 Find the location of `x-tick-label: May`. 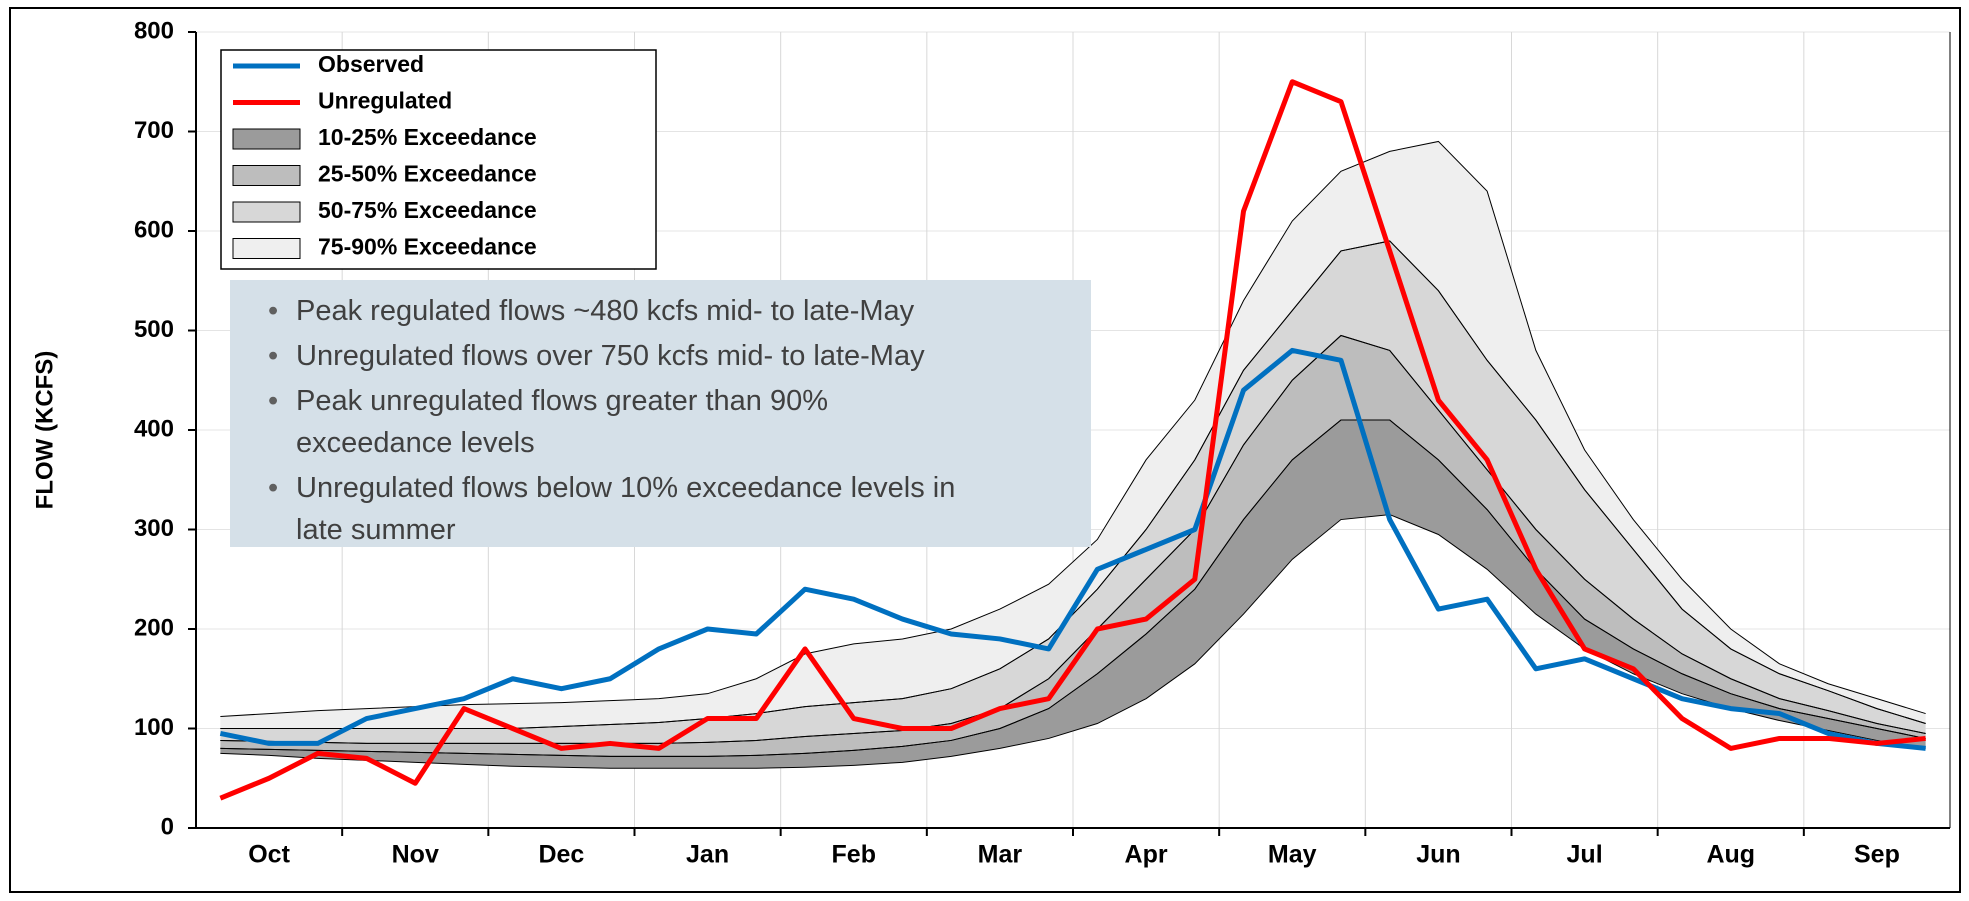

x-tick-label: May is located at coordinates (1292, 855).